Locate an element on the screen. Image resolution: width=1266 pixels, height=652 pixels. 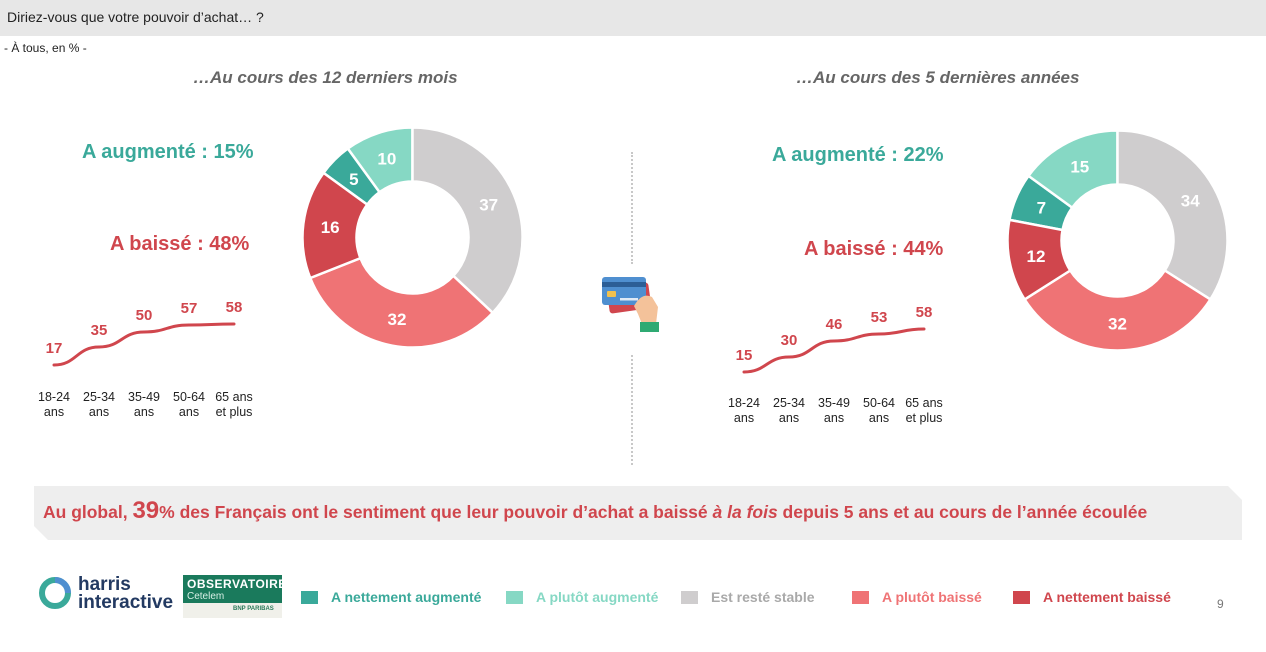
left-donut-slice-label-1: 10 is located at coordinates (386, 159).